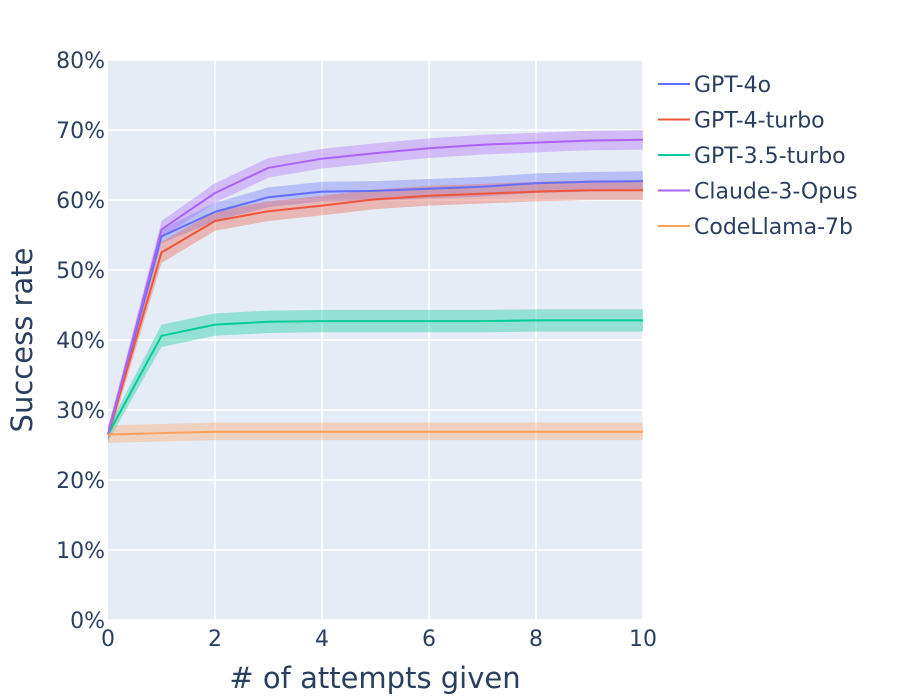  Describe the element at coordinates (374, 678) in the screenshot. I see `x-axis-title: # of attempts given` at that location.